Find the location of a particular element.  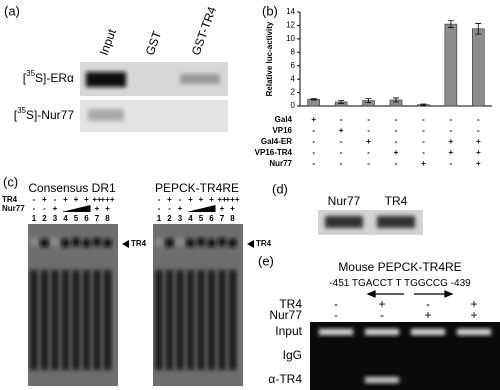

bracket: [ is located at coordinates (16, 115).